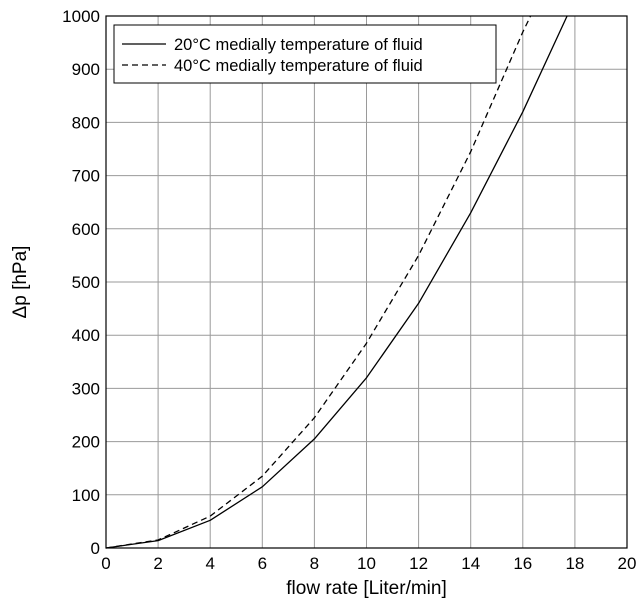  Describe the element at coordinates (627, 563) in the screenshot. I see `x-tick-label: 20` at that location.